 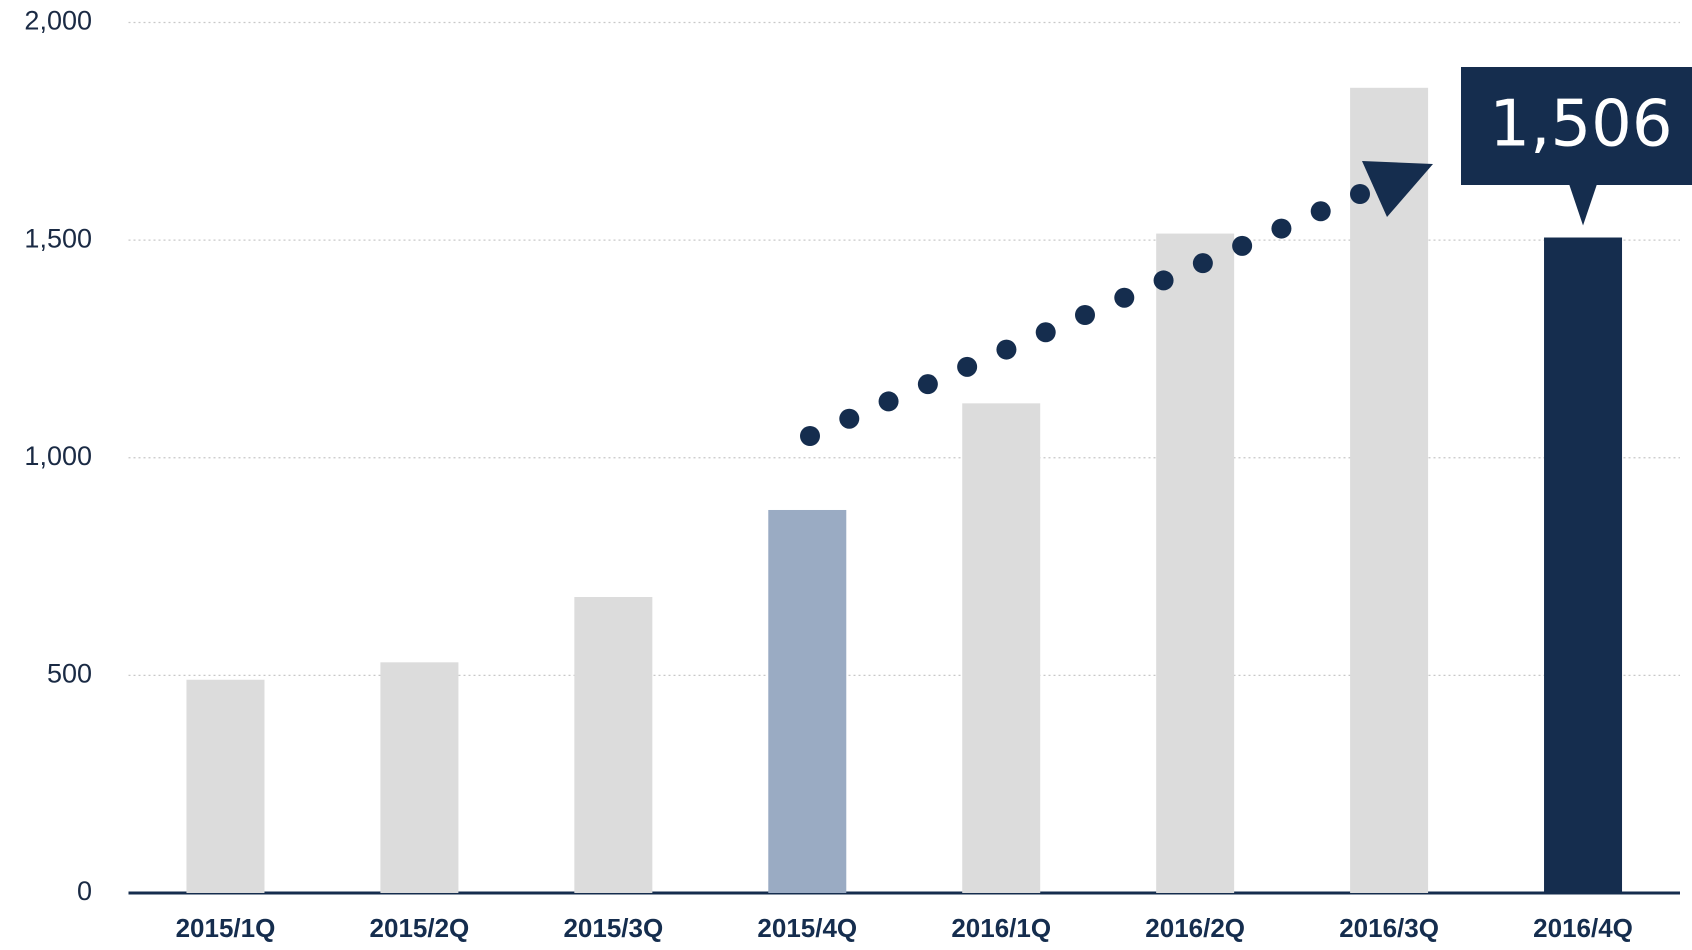 What do you see at coordinates (58, 456) in the screenshot?
I see `y-tick-label: 1,000` at bounding box center [58, 456].